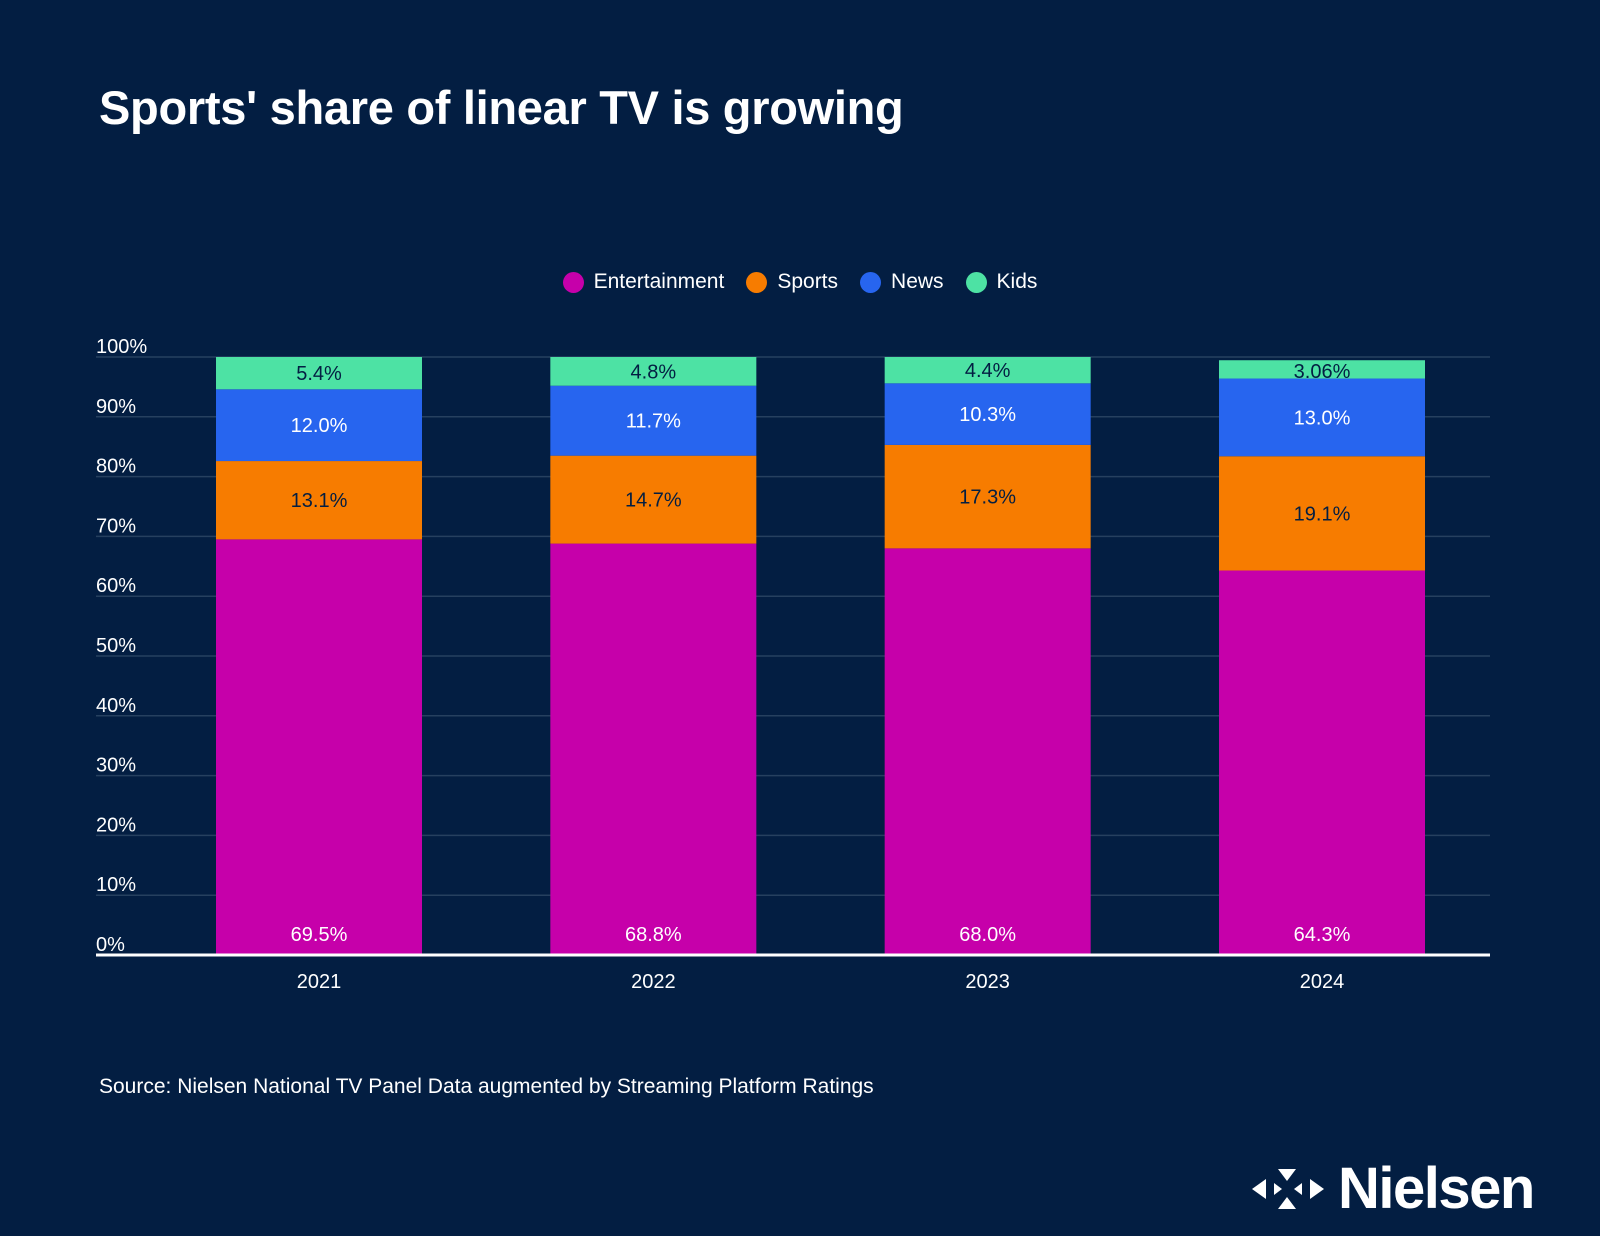  What do you see at coordinates (1322, 935) in the screenshot?
I see `data-label-entertainment: 64.3%` at bounding box center [1322, 935].